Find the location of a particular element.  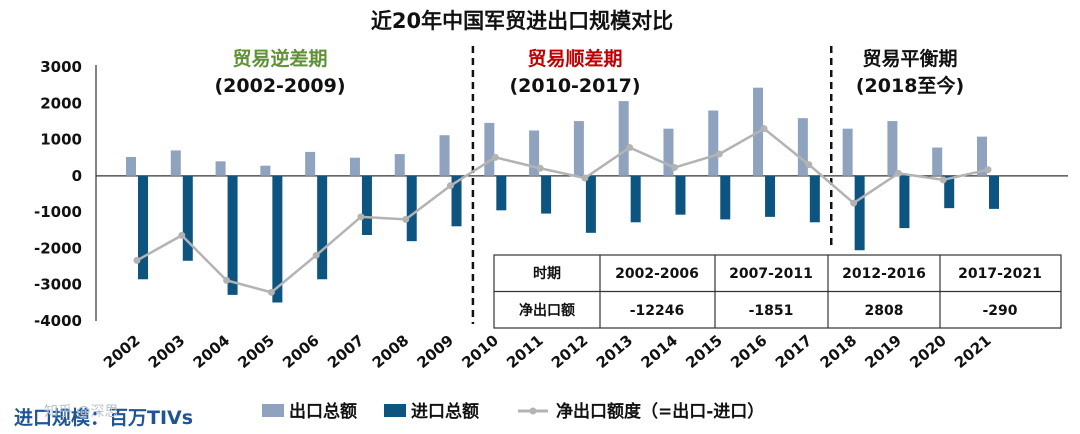

x-tick-label: 2008 is located at coordinates (391, 351).